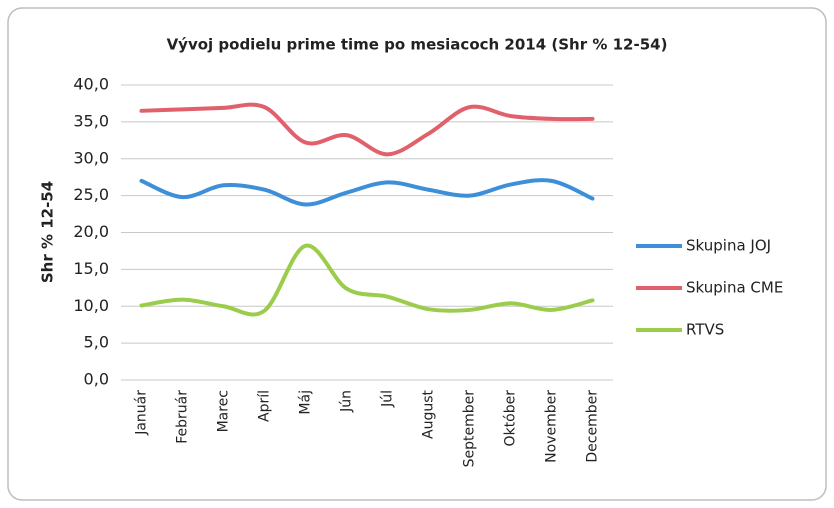 Image resolution: width=834 pixels, height=508 pixels. What do you see at coordinates (552, 426) in the screenshot?
I see `x-tick-label: November` at bounding box center [552, 426].